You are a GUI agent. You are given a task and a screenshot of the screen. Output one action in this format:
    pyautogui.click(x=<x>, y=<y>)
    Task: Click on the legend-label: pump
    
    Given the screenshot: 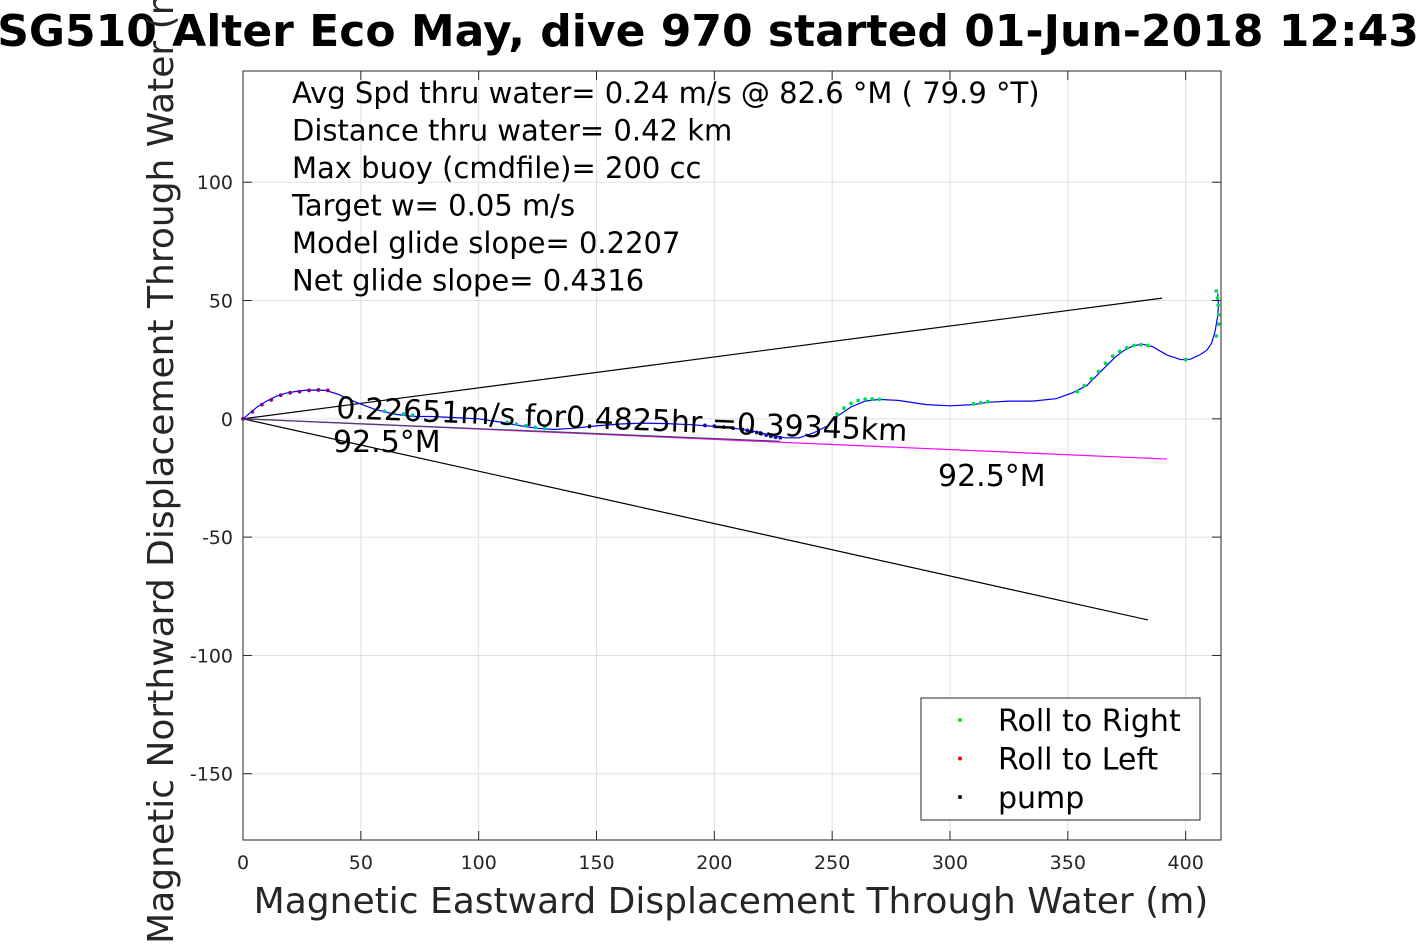 What is the action you would take?
    pyautogui.click(x=1041, y=798)
    